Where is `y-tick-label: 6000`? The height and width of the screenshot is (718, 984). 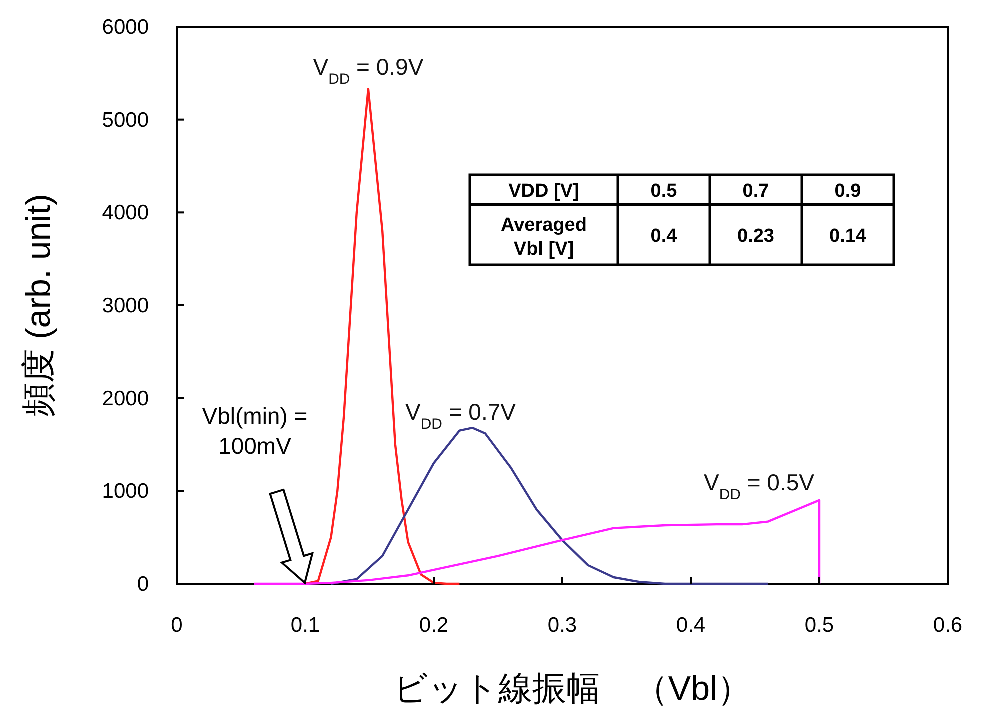
y-tick-label: 6000 is located at coordinates (125, 27).